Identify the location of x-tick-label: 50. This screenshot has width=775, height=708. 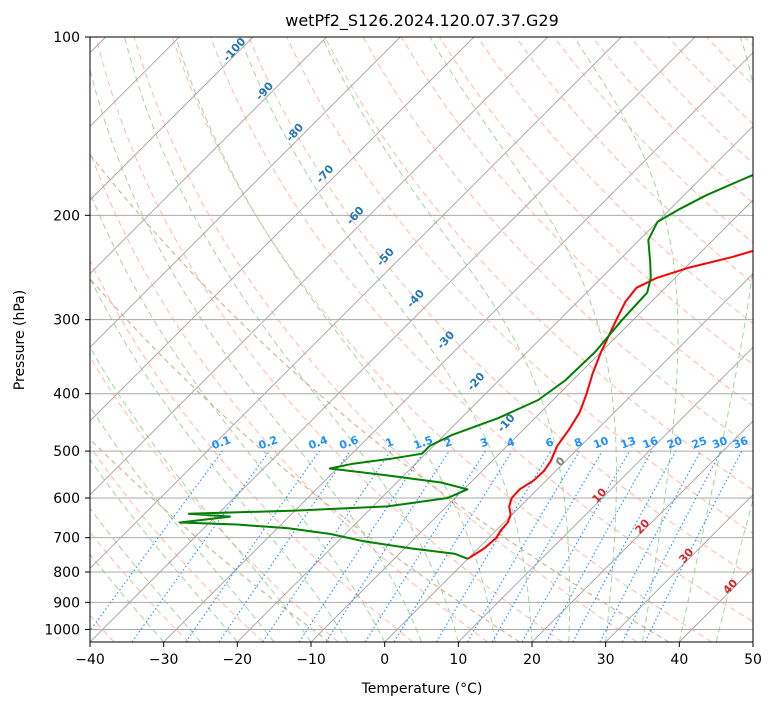
(753, 660).